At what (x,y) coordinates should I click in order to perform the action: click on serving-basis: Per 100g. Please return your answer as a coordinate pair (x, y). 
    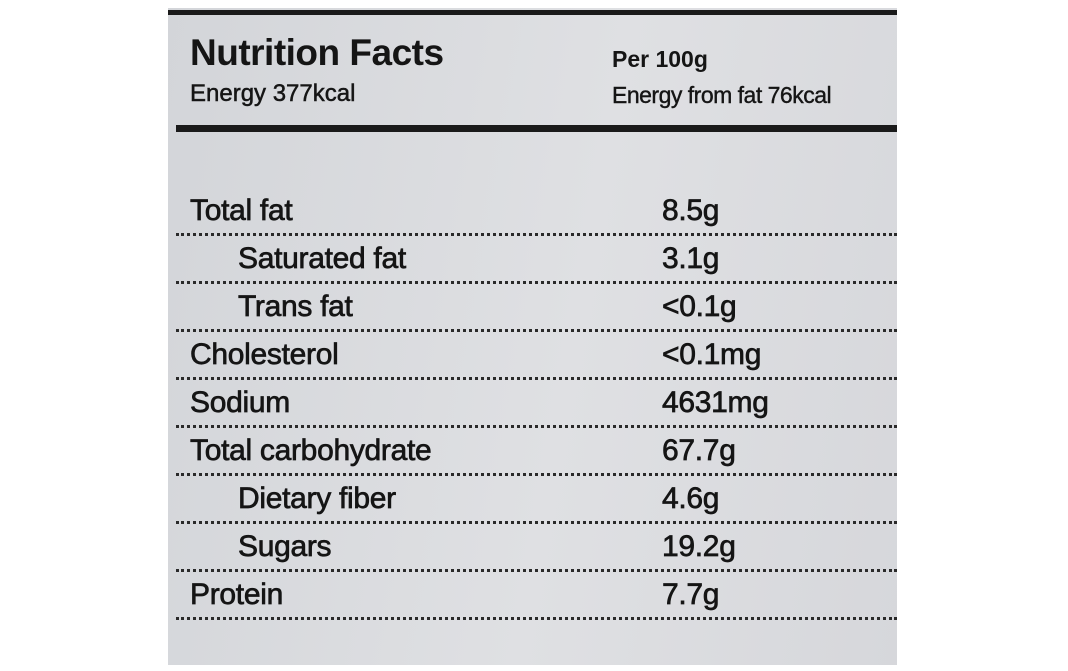
    Looking at the image, I should click on (660, 59).